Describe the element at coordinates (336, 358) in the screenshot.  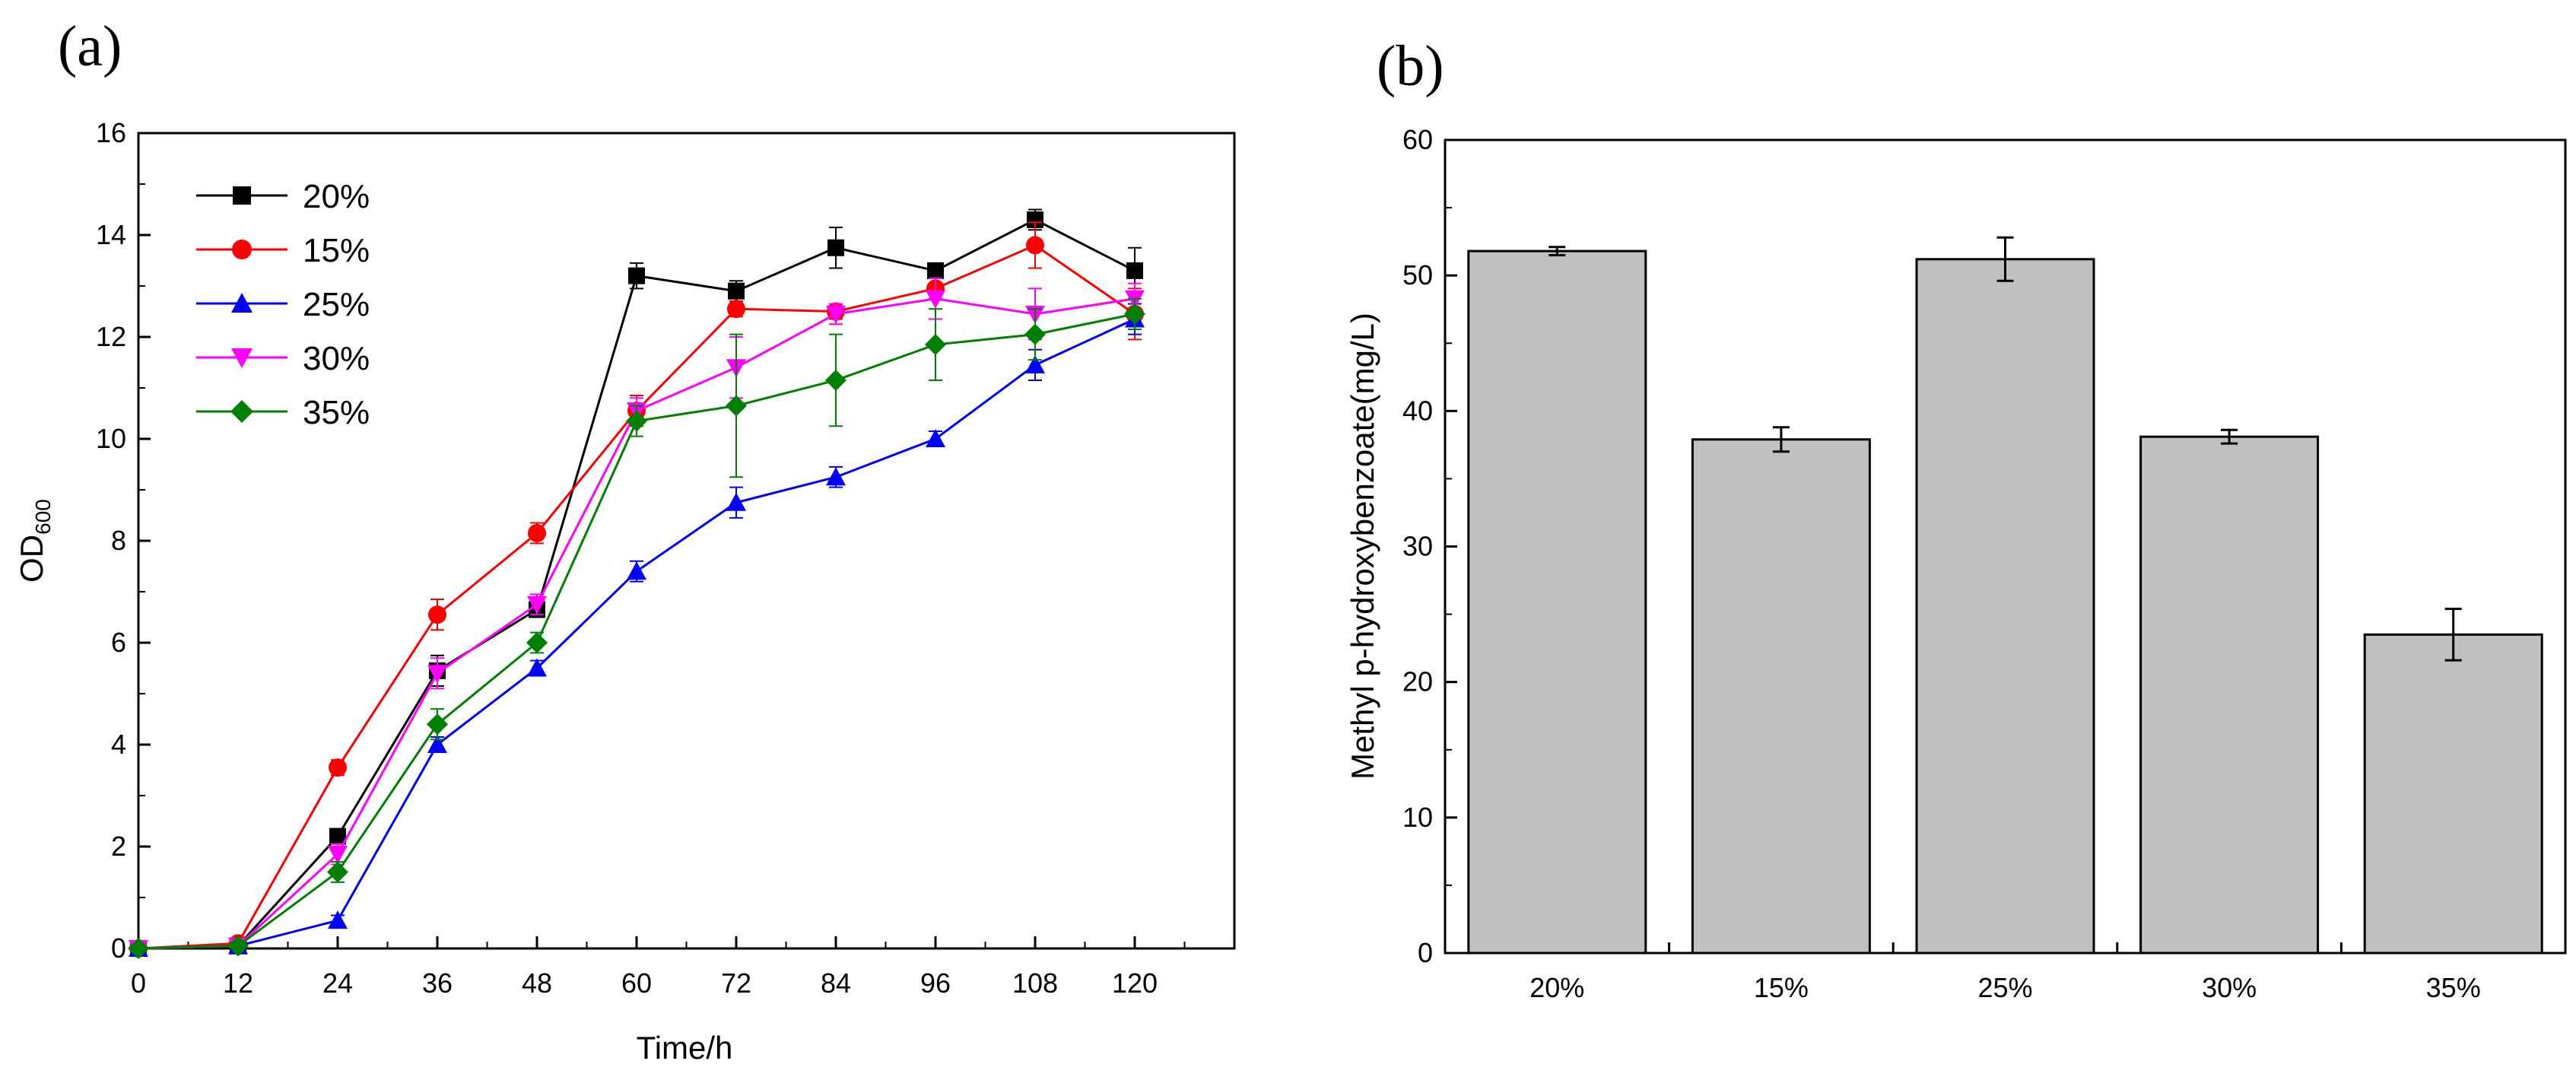
I see `legend-label: 30%` at that location.